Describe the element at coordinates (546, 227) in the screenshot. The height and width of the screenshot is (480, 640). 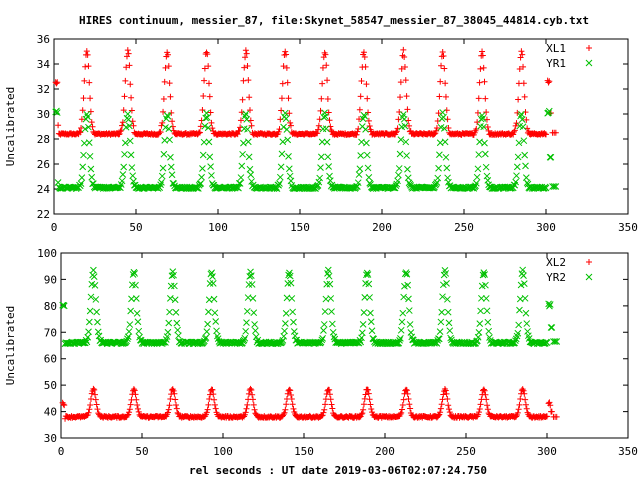
I see `x-tick-label: 300` at that location.